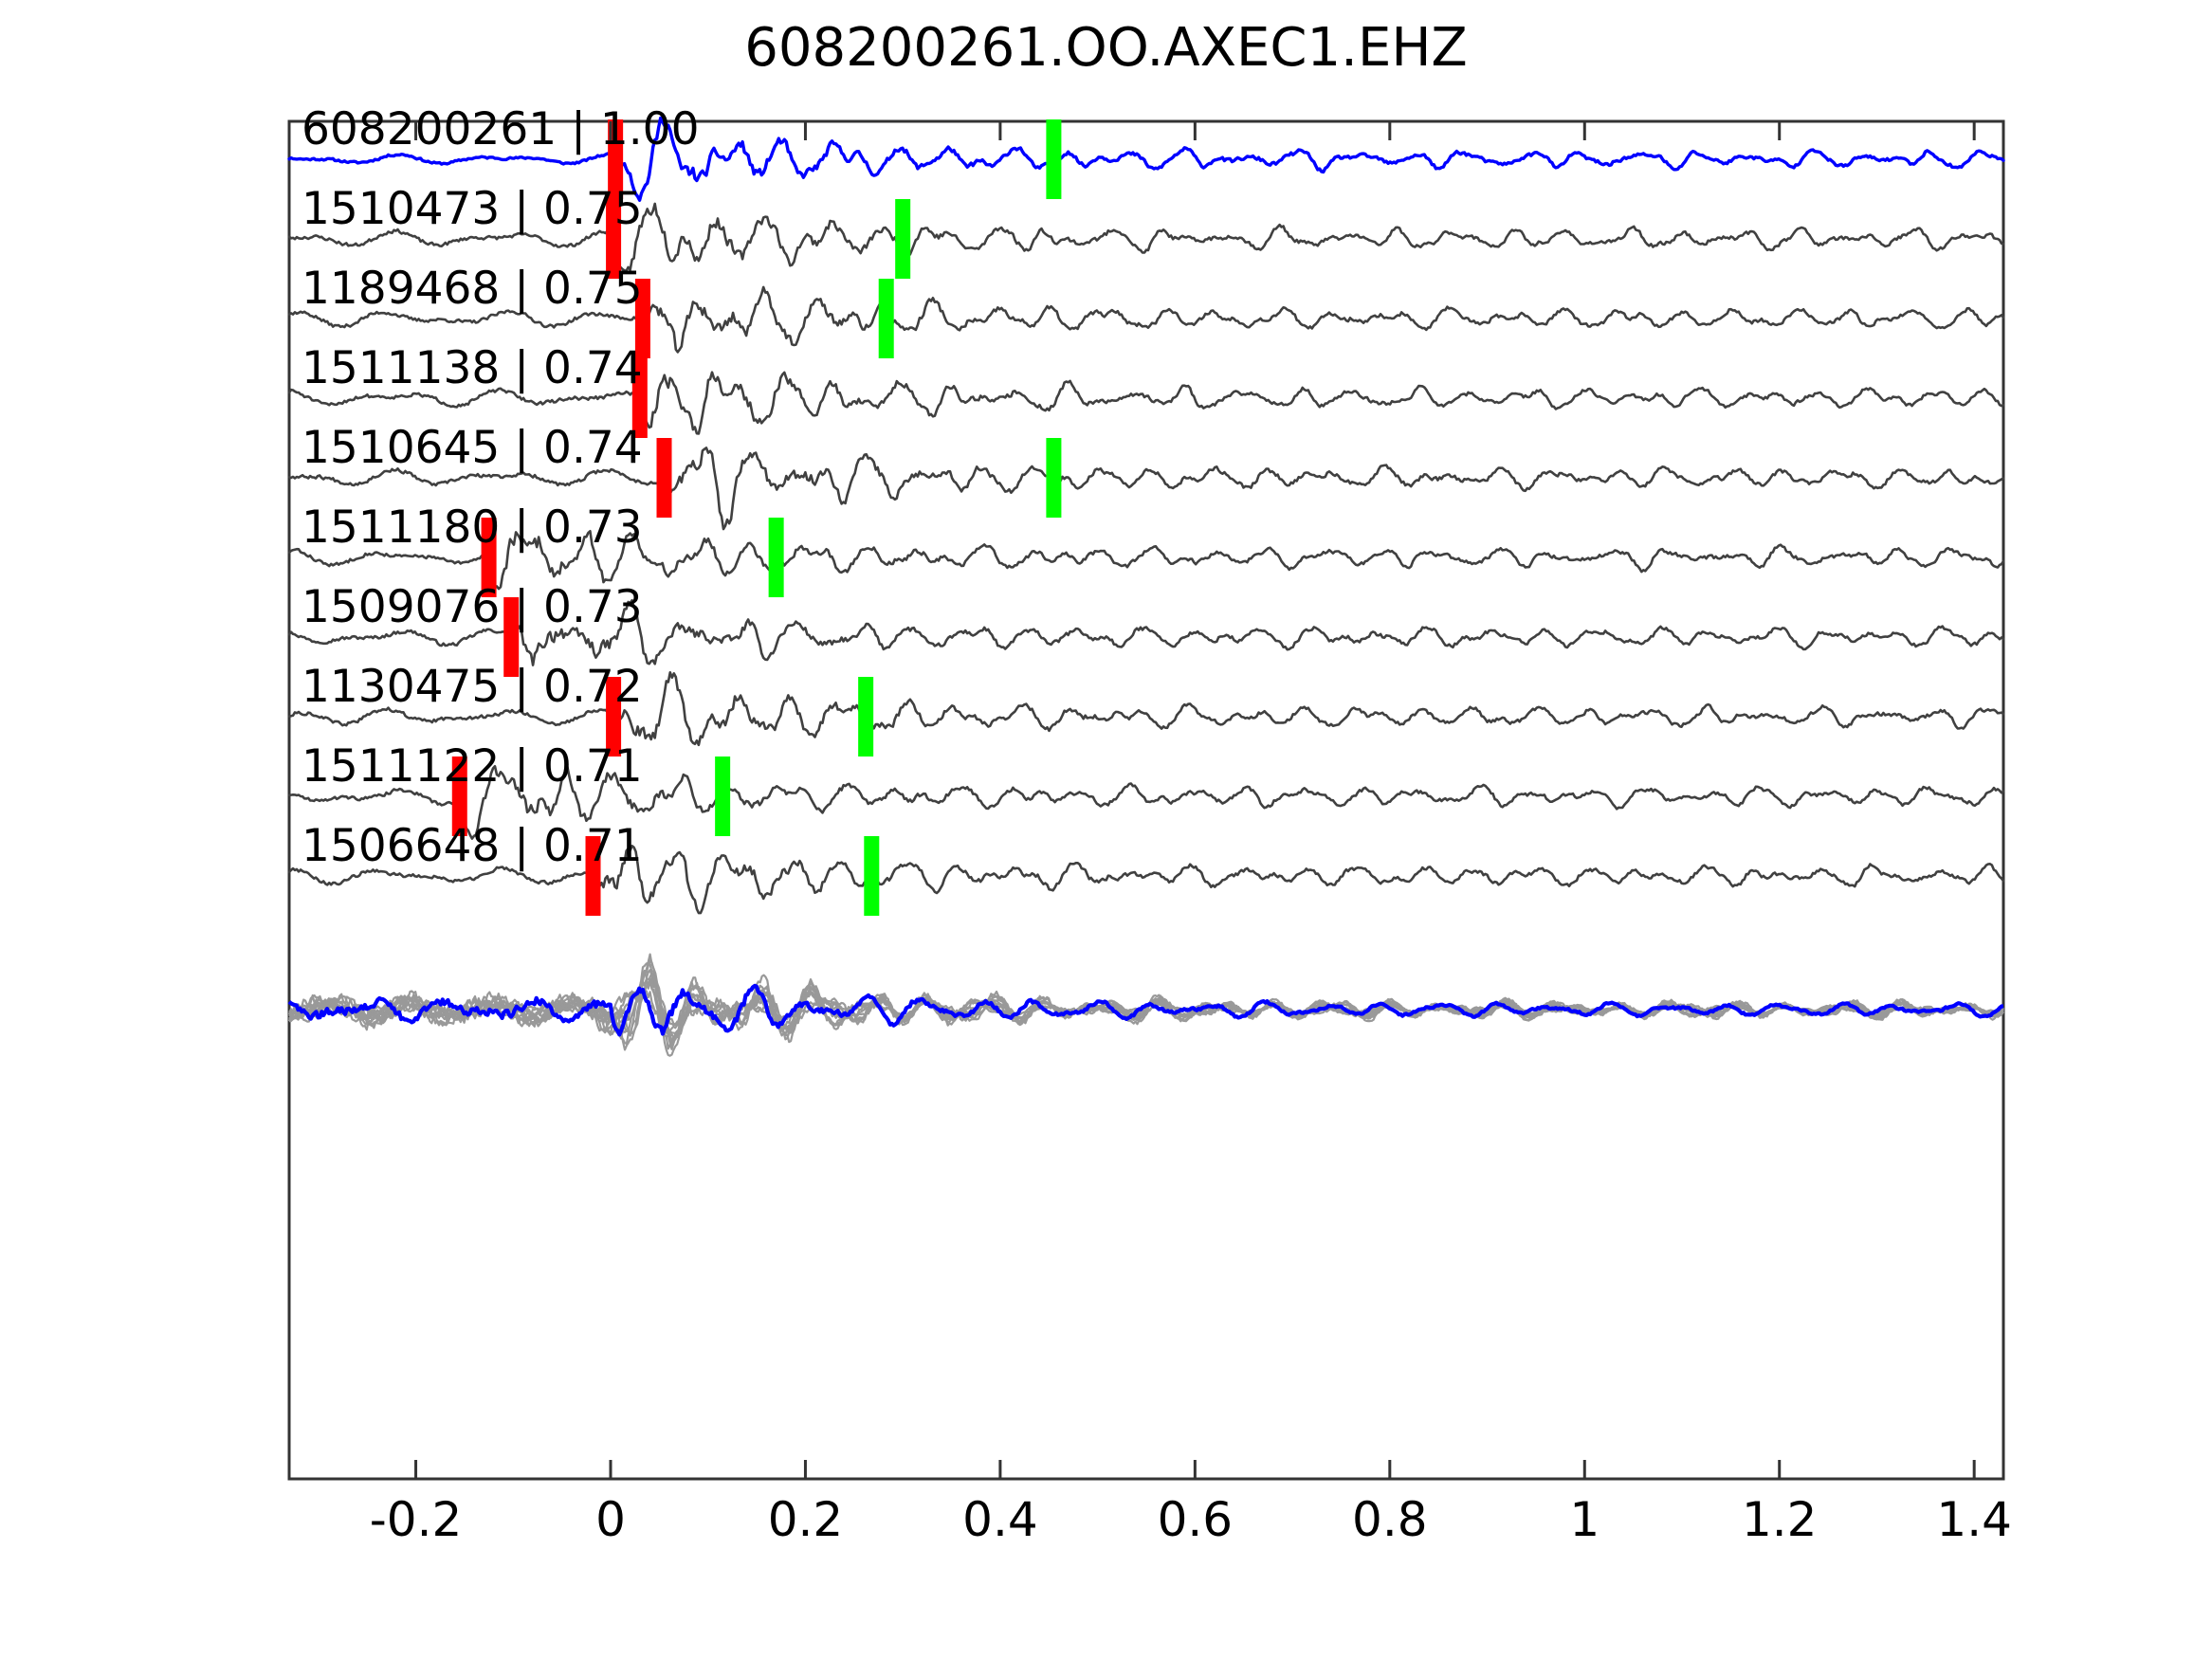 The width and height of the screenshot is (2212, 1659). Describe the element at coordinates (1974, 1519) in the screenshot. I see `x-tick-label: 1.4` at that location.